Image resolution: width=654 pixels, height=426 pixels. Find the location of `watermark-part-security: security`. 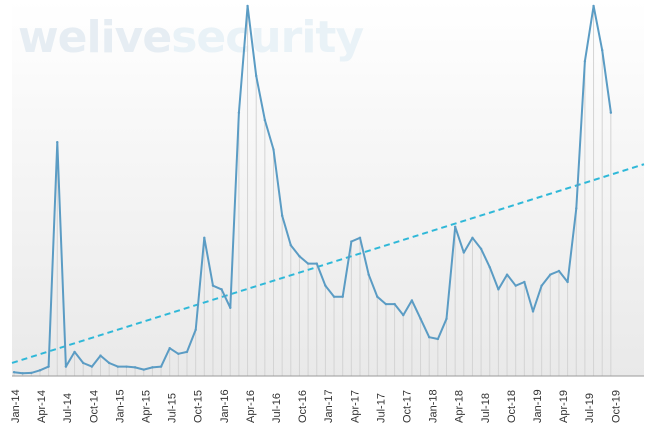

watermark-part-security: security is located at coordinates (267, 37).